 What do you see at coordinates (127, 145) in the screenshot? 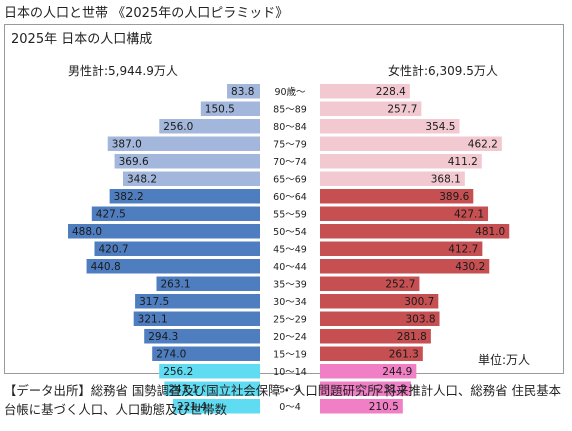
I see `male-value-label: 387.0` at bounding box center [127, 145].